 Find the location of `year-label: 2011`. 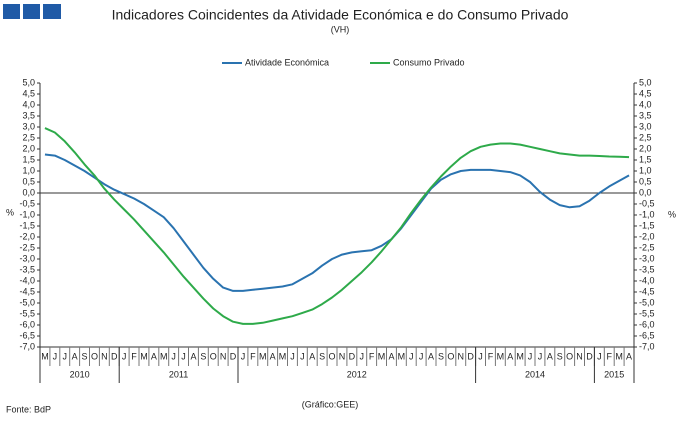

year-label: 2011 is located at coordinates (178, 374).